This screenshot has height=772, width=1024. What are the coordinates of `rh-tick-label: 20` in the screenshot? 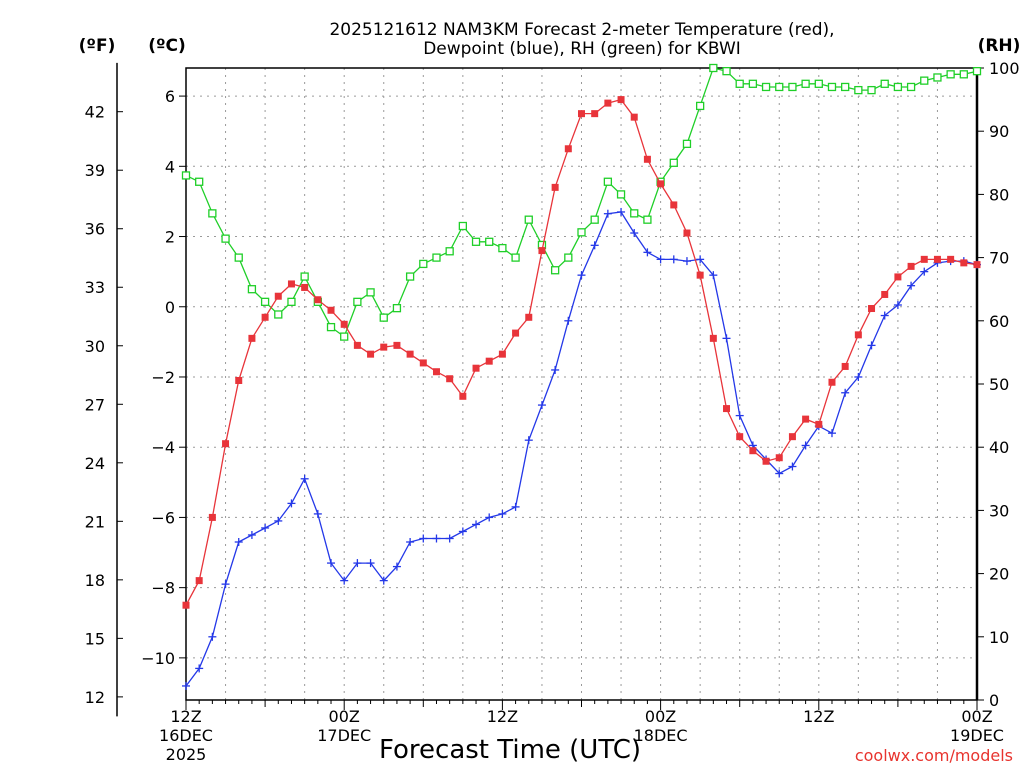 It's located at (999, 574).